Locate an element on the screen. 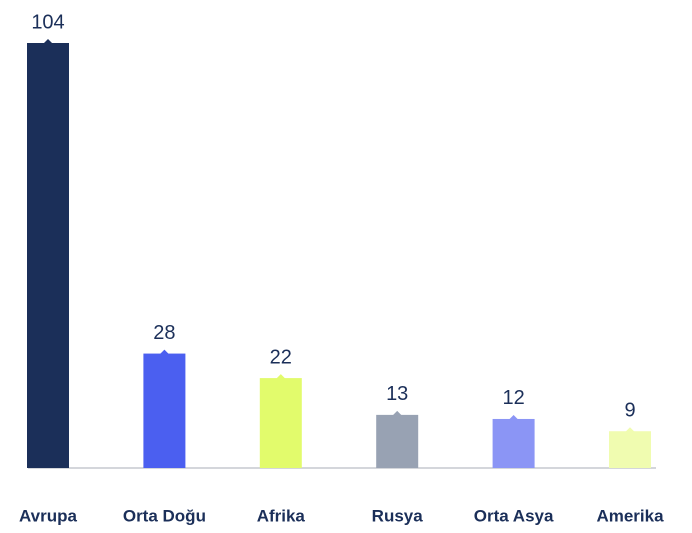 The height and width of the screenshot is (533, 692). value-label: 9 is located at coordinates (629, 411).